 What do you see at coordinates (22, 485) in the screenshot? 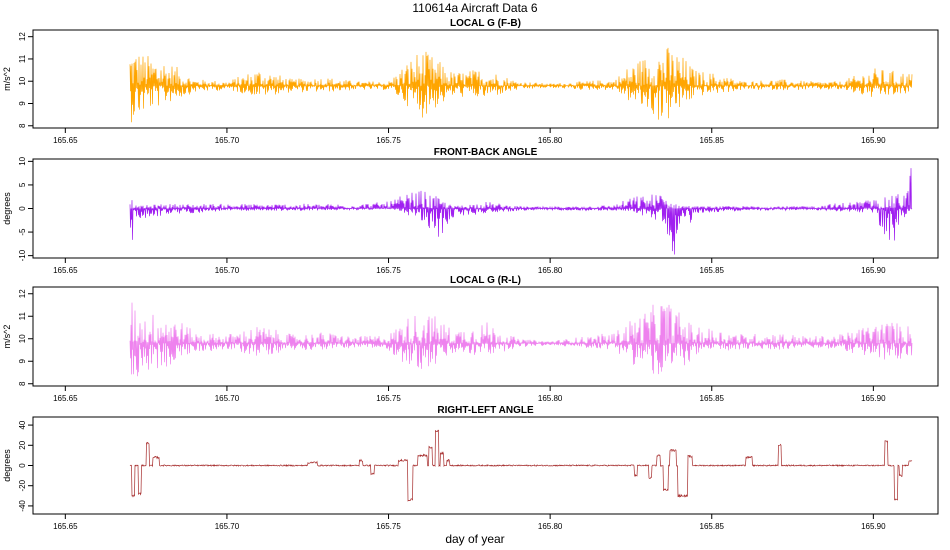
I see `y-tick-label: -20` at bounding box center [22, 485].